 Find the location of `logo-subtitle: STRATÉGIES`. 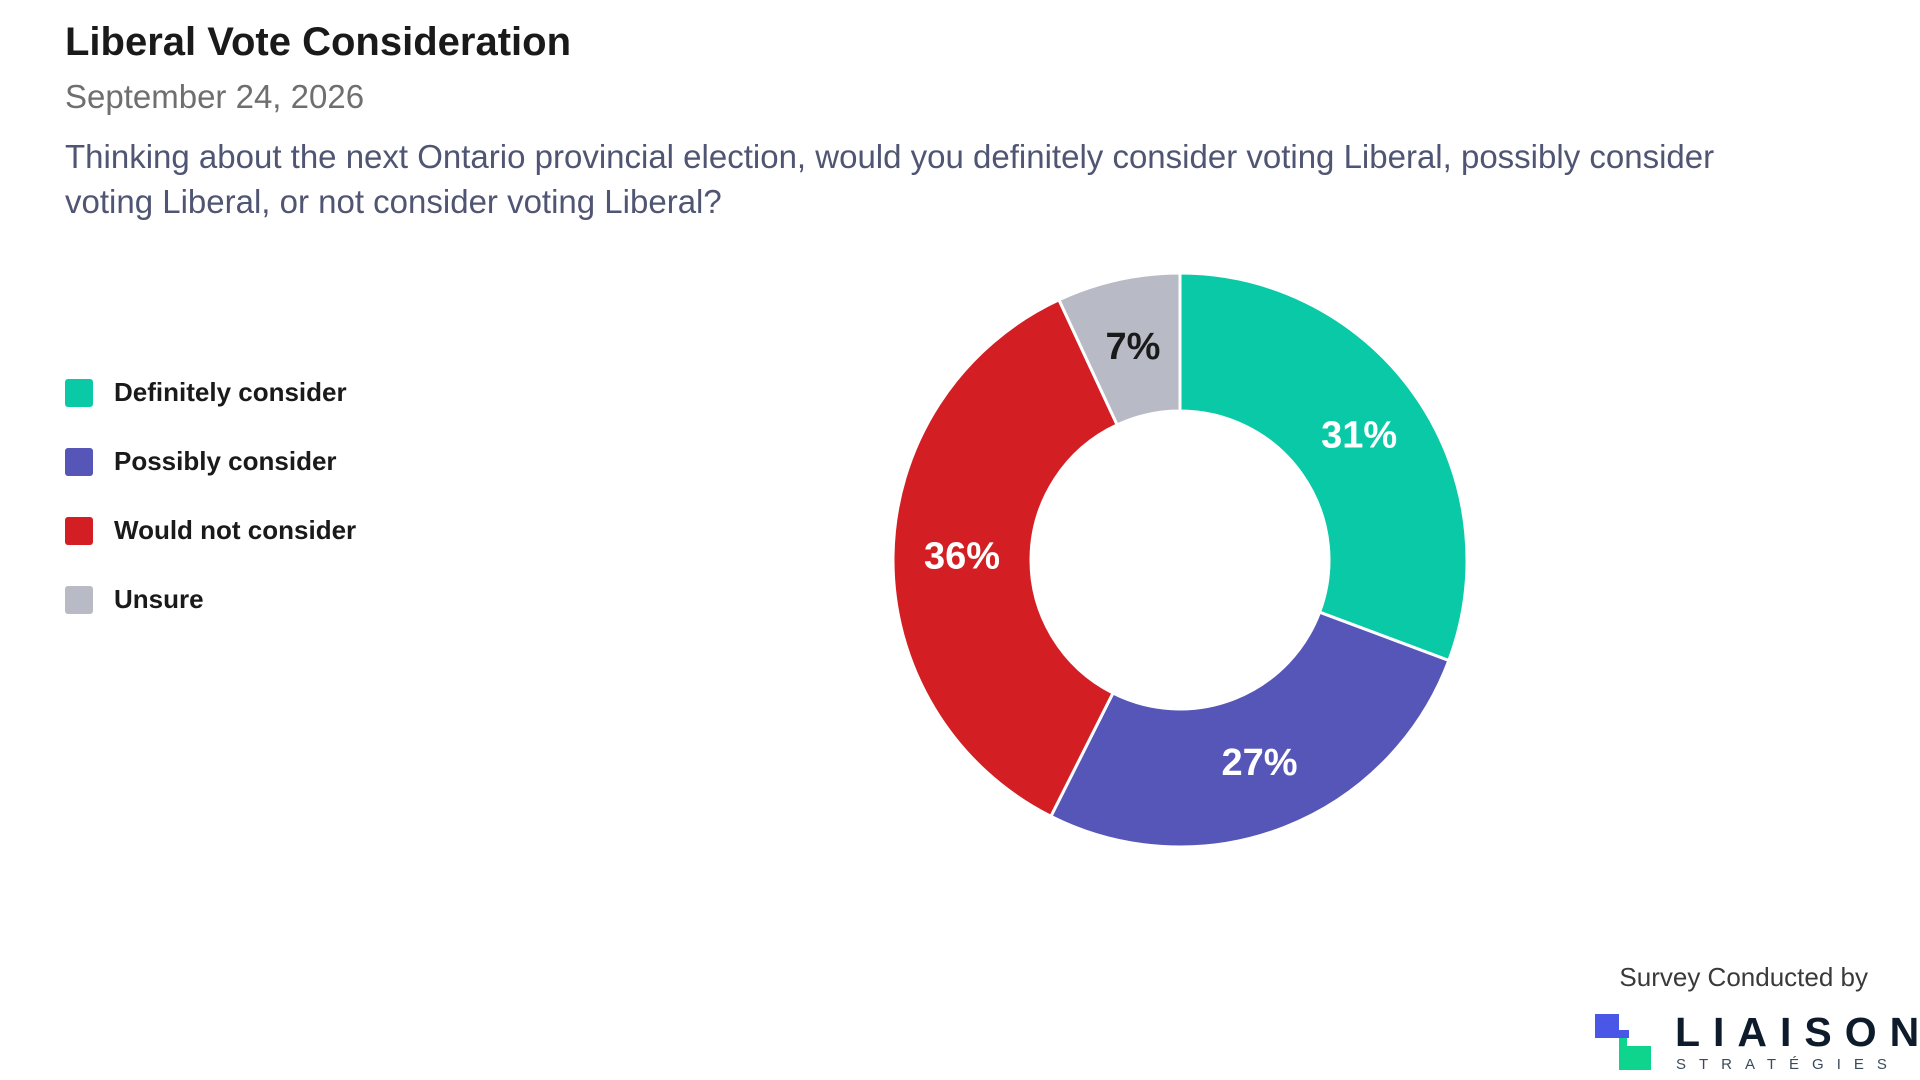

logo-subtitle: STRATÉGIES is located at coordinates (1788, 1064).